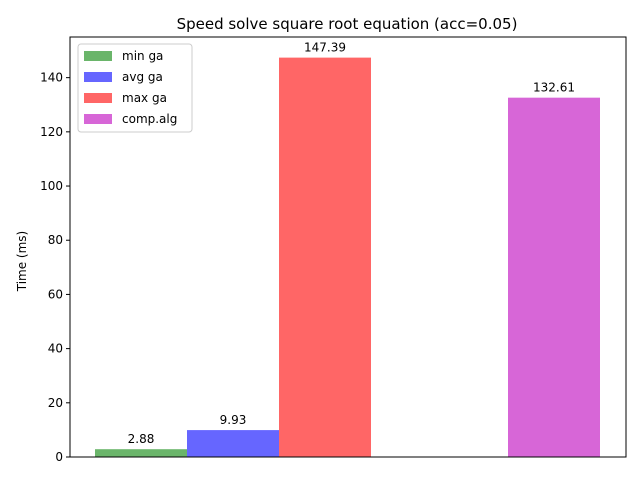 This screenshot has width=640, height=480. What do you see at coordinates (55, 267) in the screenshot?
I see `y-axis: 0 20 40 60 80 100 120 140` at bounding box center [55, 267].